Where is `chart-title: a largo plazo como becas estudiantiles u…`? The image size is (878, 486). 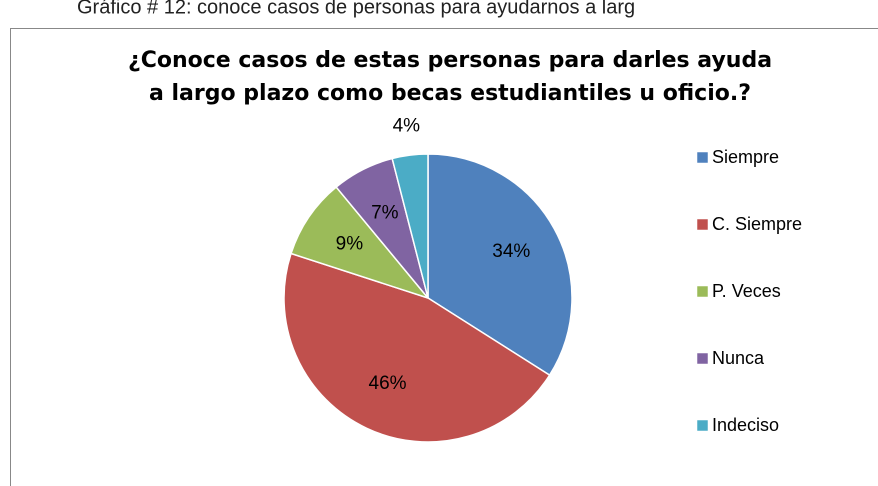 chart-title: a largo plazo como becas estudiantiles u… is located at coordinates (450, 93).